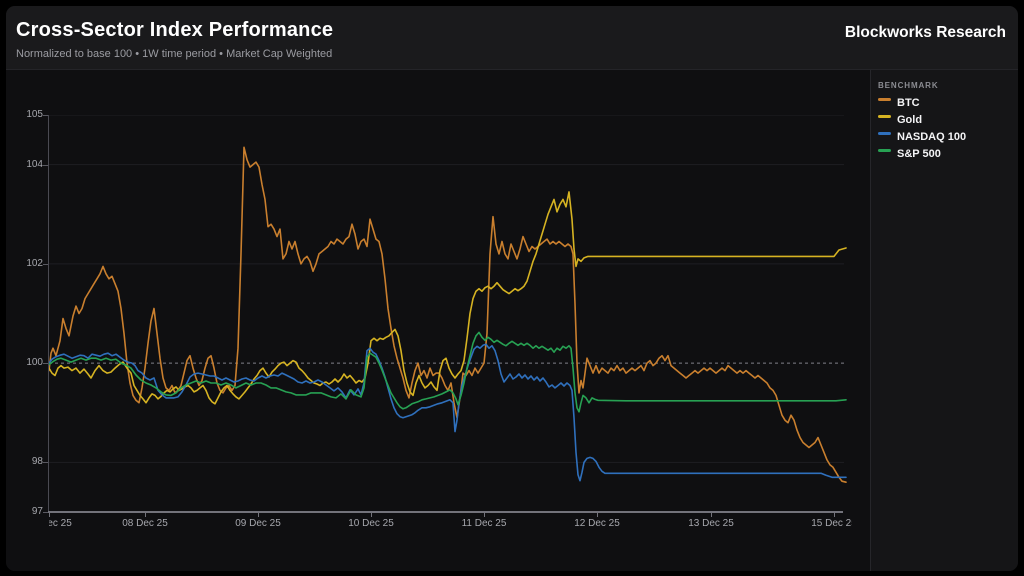 The width and height of the screenshot is (1024, 576). Describe the element at coordinates (908, 85) in the screenshot. I see `legend-title: BENCHMARK` at that location.